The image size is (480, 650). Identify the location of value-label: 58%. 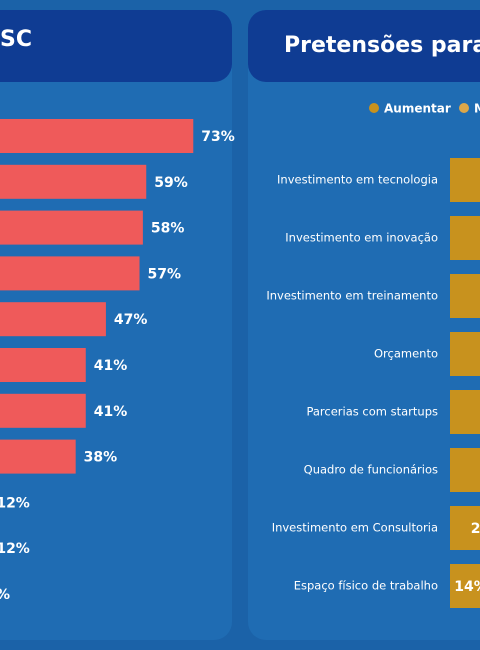
(168, 229).